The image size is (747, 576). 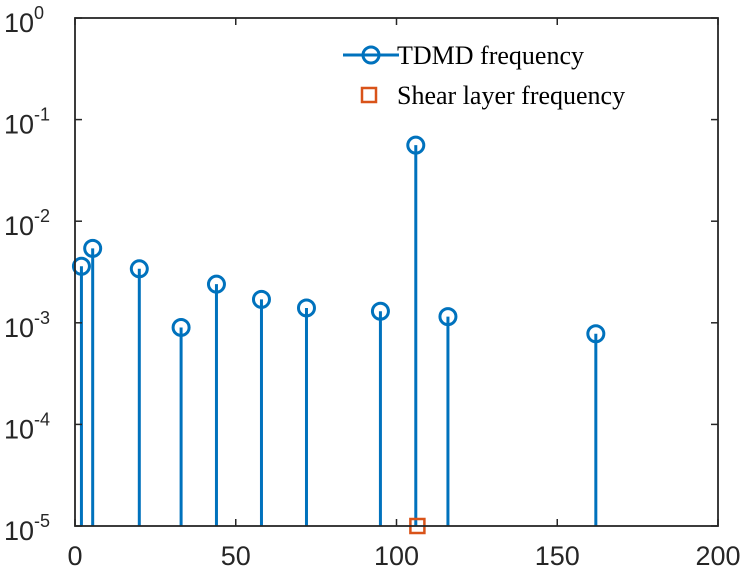 I want to click on y-tick-label: 10-4, so click(x=27, y=426).